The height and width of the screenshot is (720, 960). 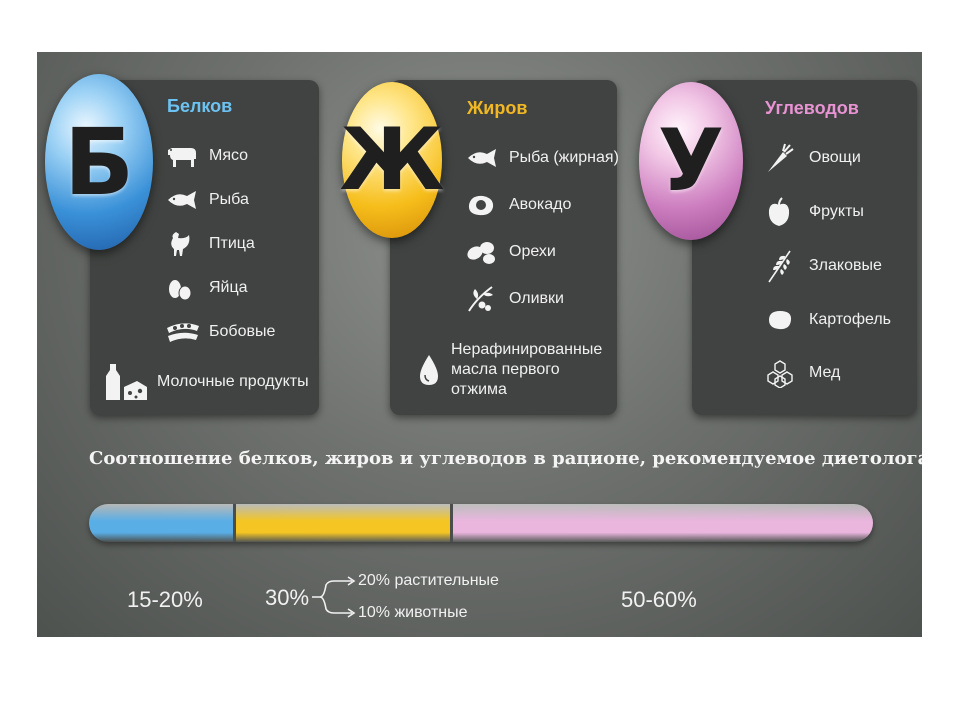 I want to click on carbs-item-fruits: Фрукты, so click(x=814, y=211).